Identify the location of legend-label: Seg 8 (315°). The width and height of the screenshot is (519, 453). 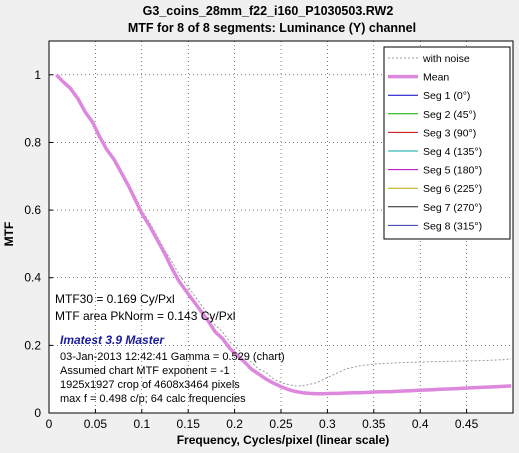
(452, 226).